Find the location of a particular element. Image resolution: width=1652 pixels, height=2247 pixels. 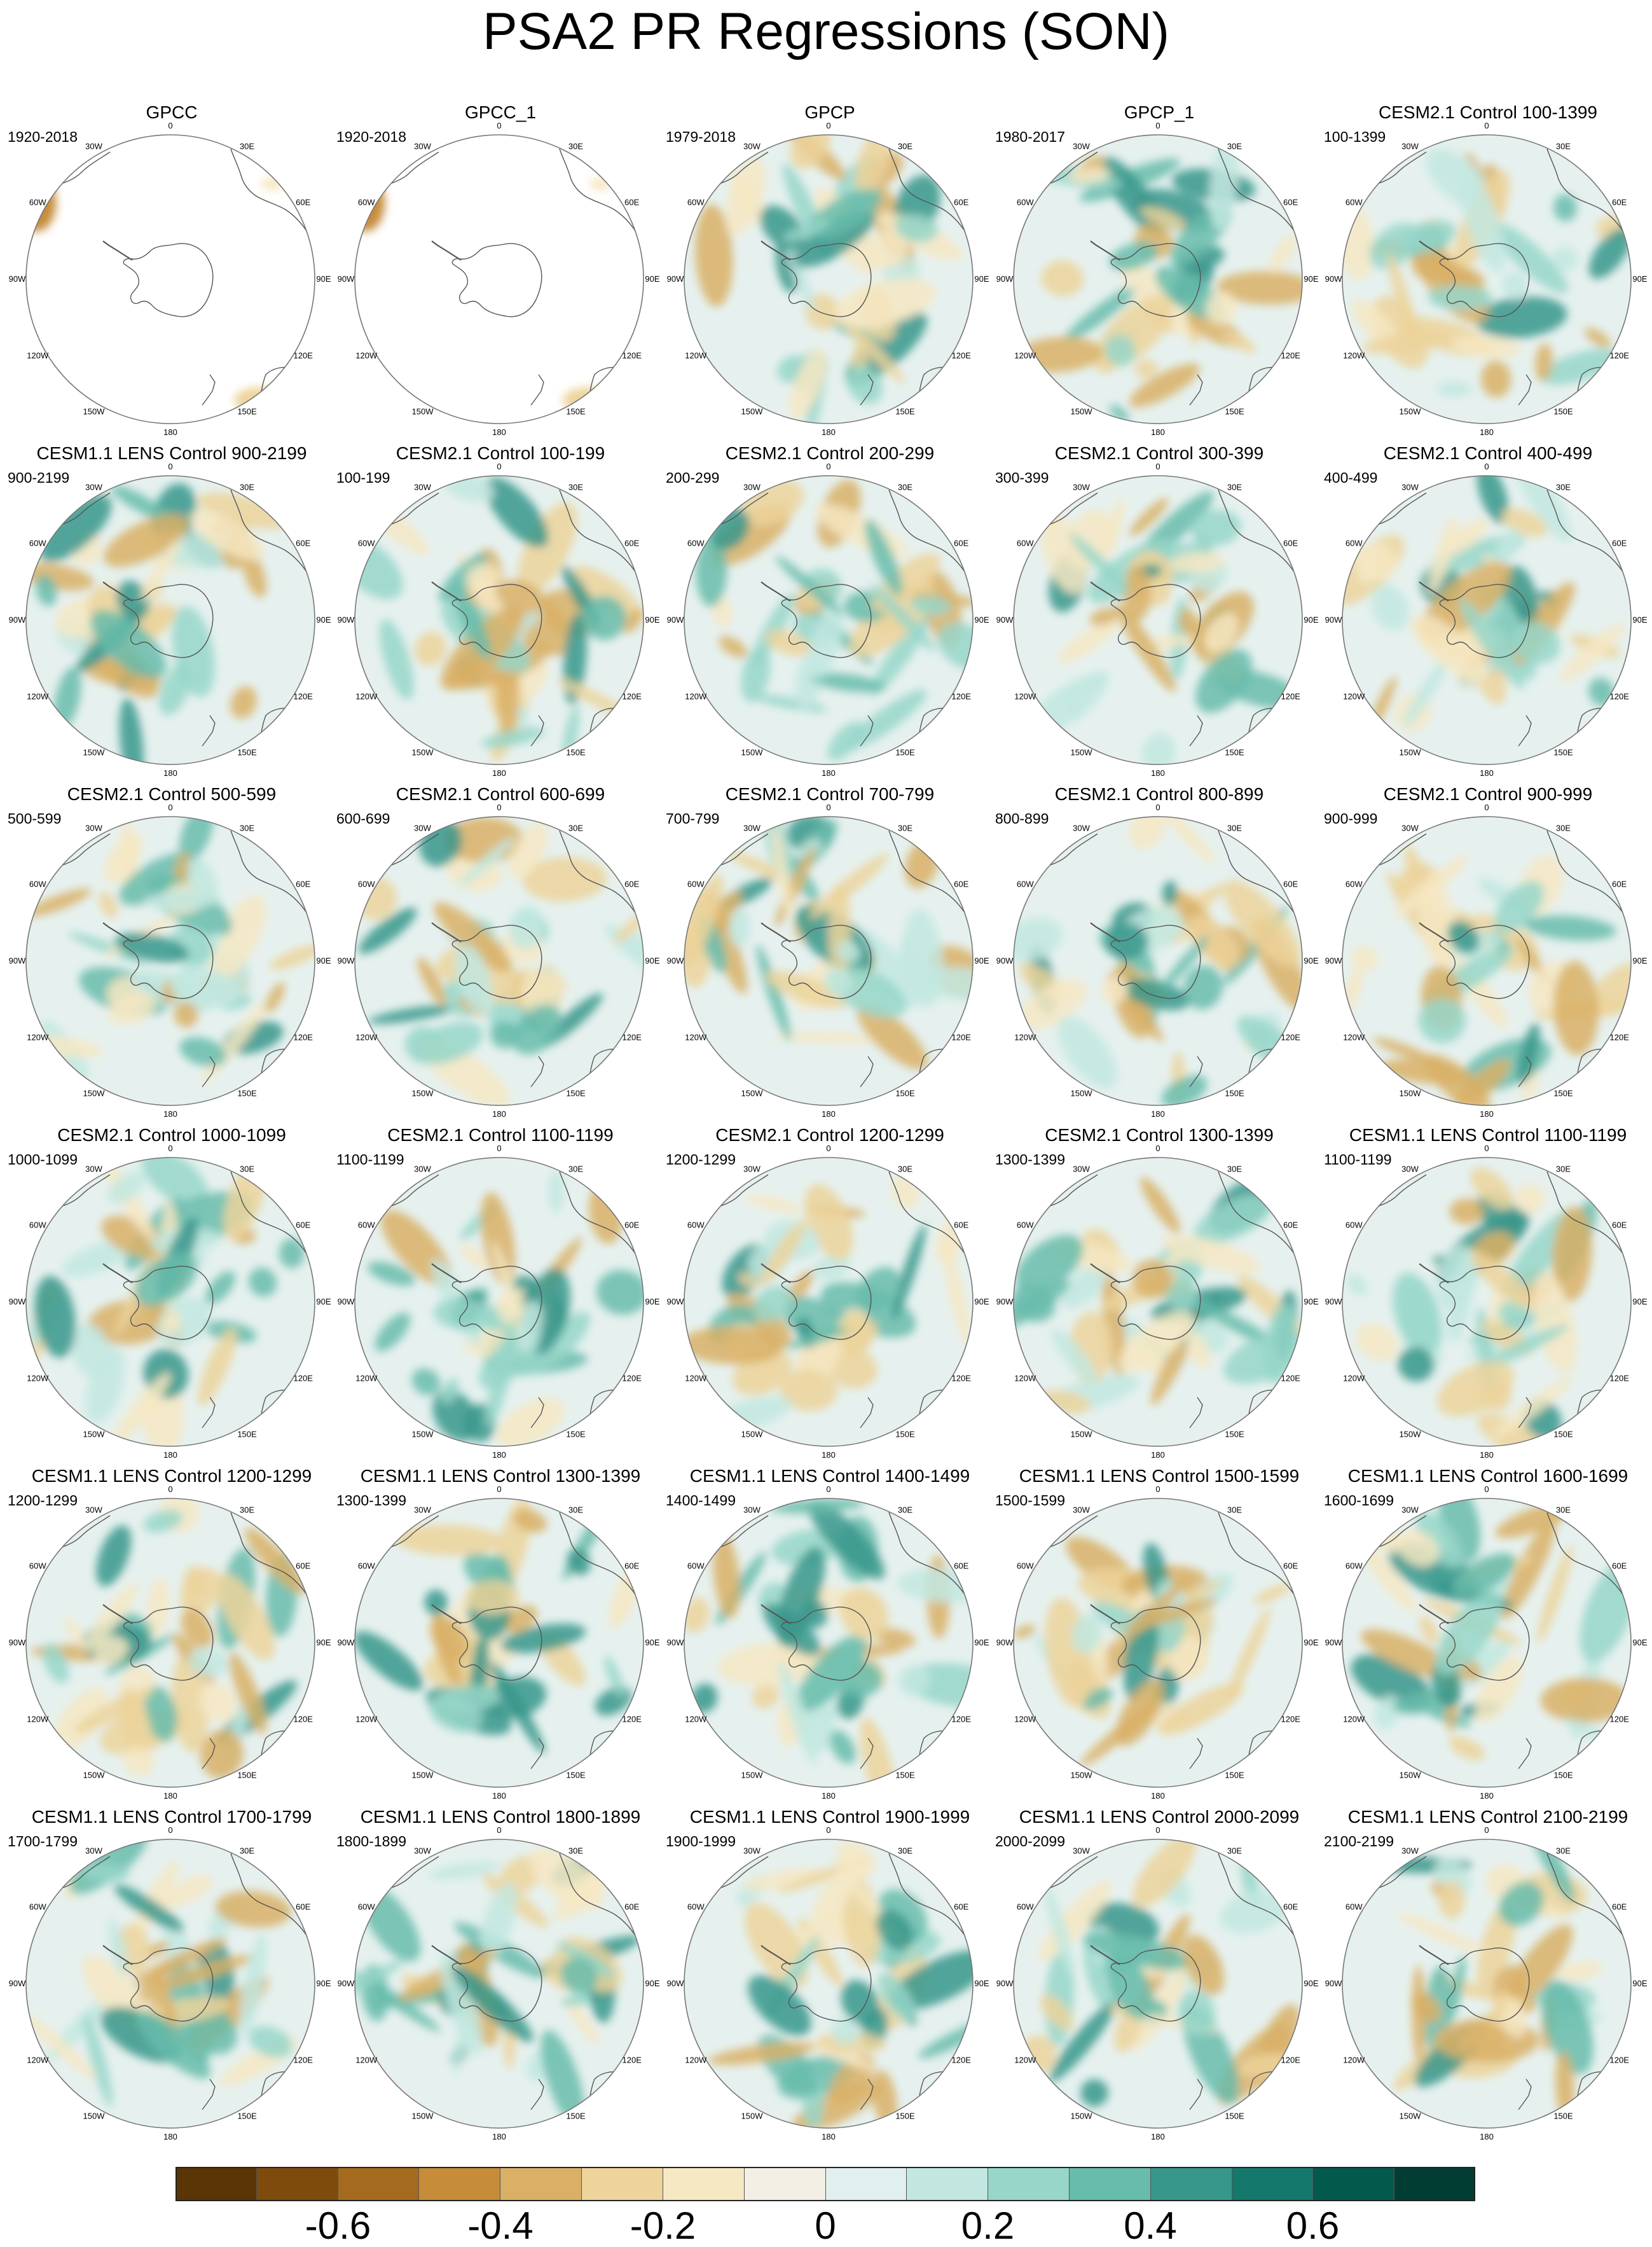

map-background is located at coordinates (170, 279).